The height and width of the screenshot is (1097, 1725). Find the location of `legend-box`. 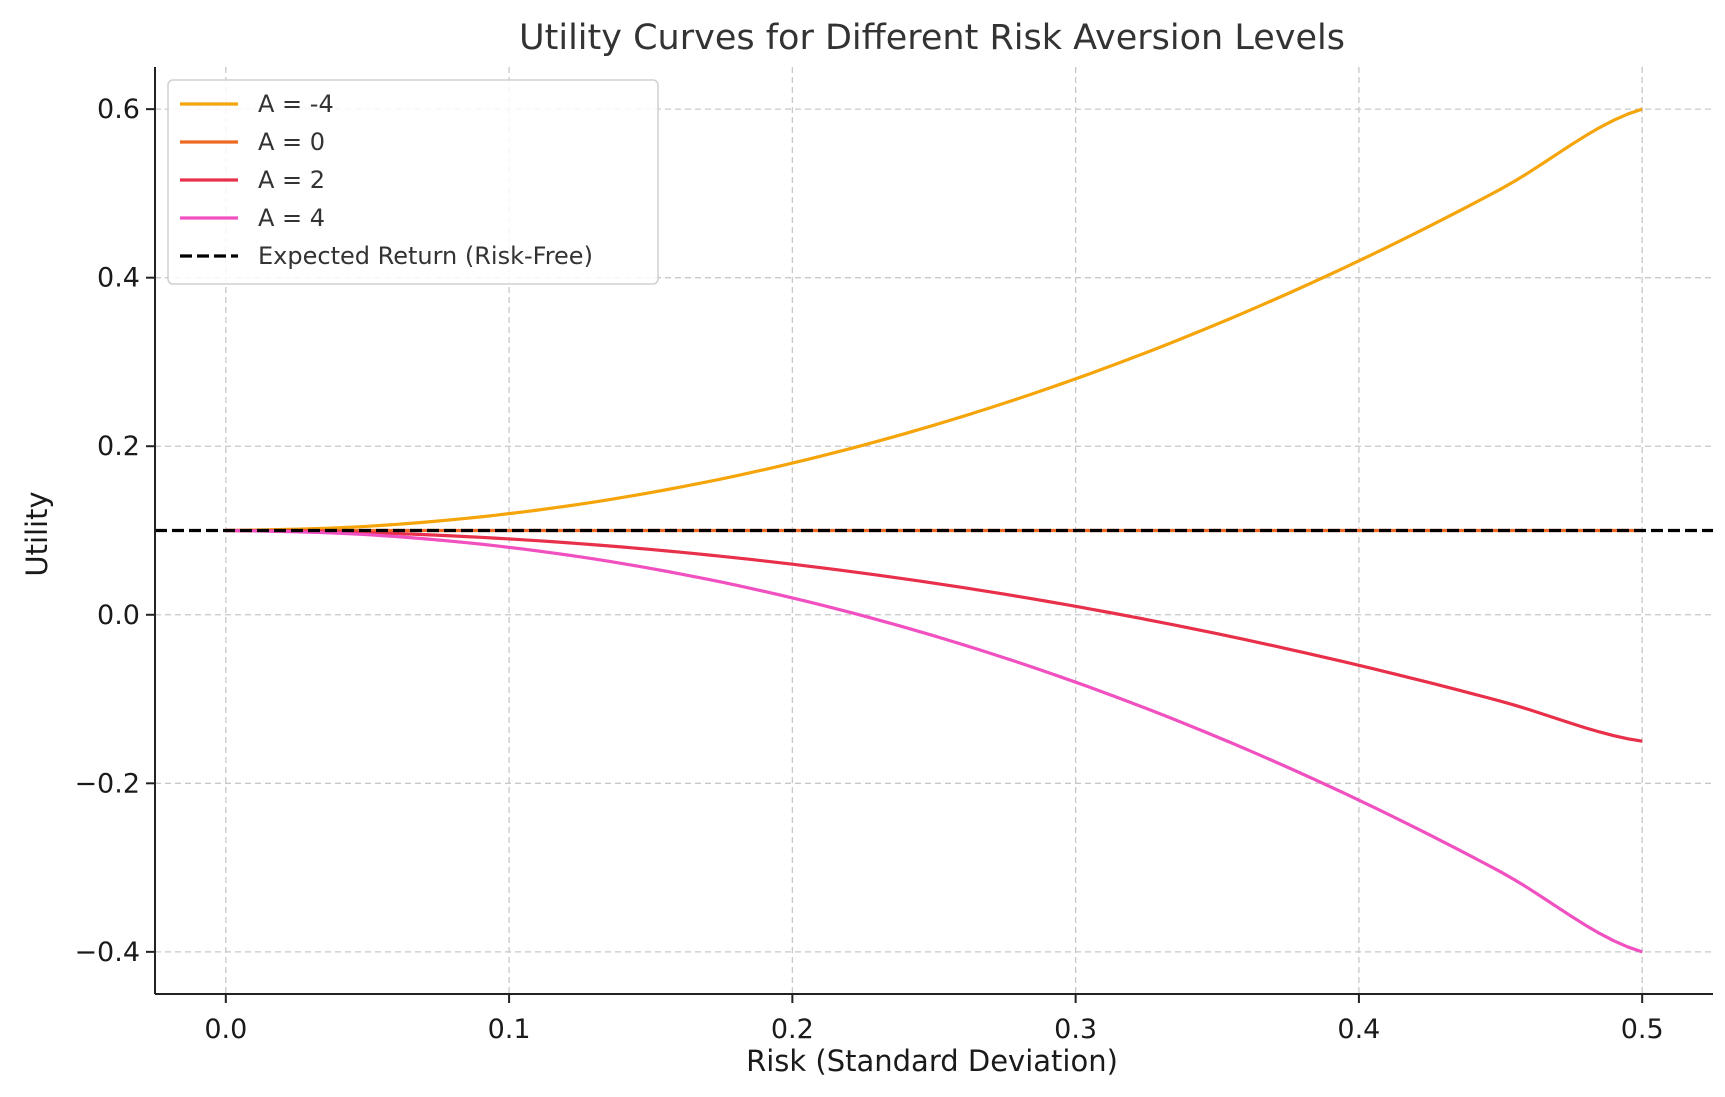

legend-box is located at coordinates (413, 182).